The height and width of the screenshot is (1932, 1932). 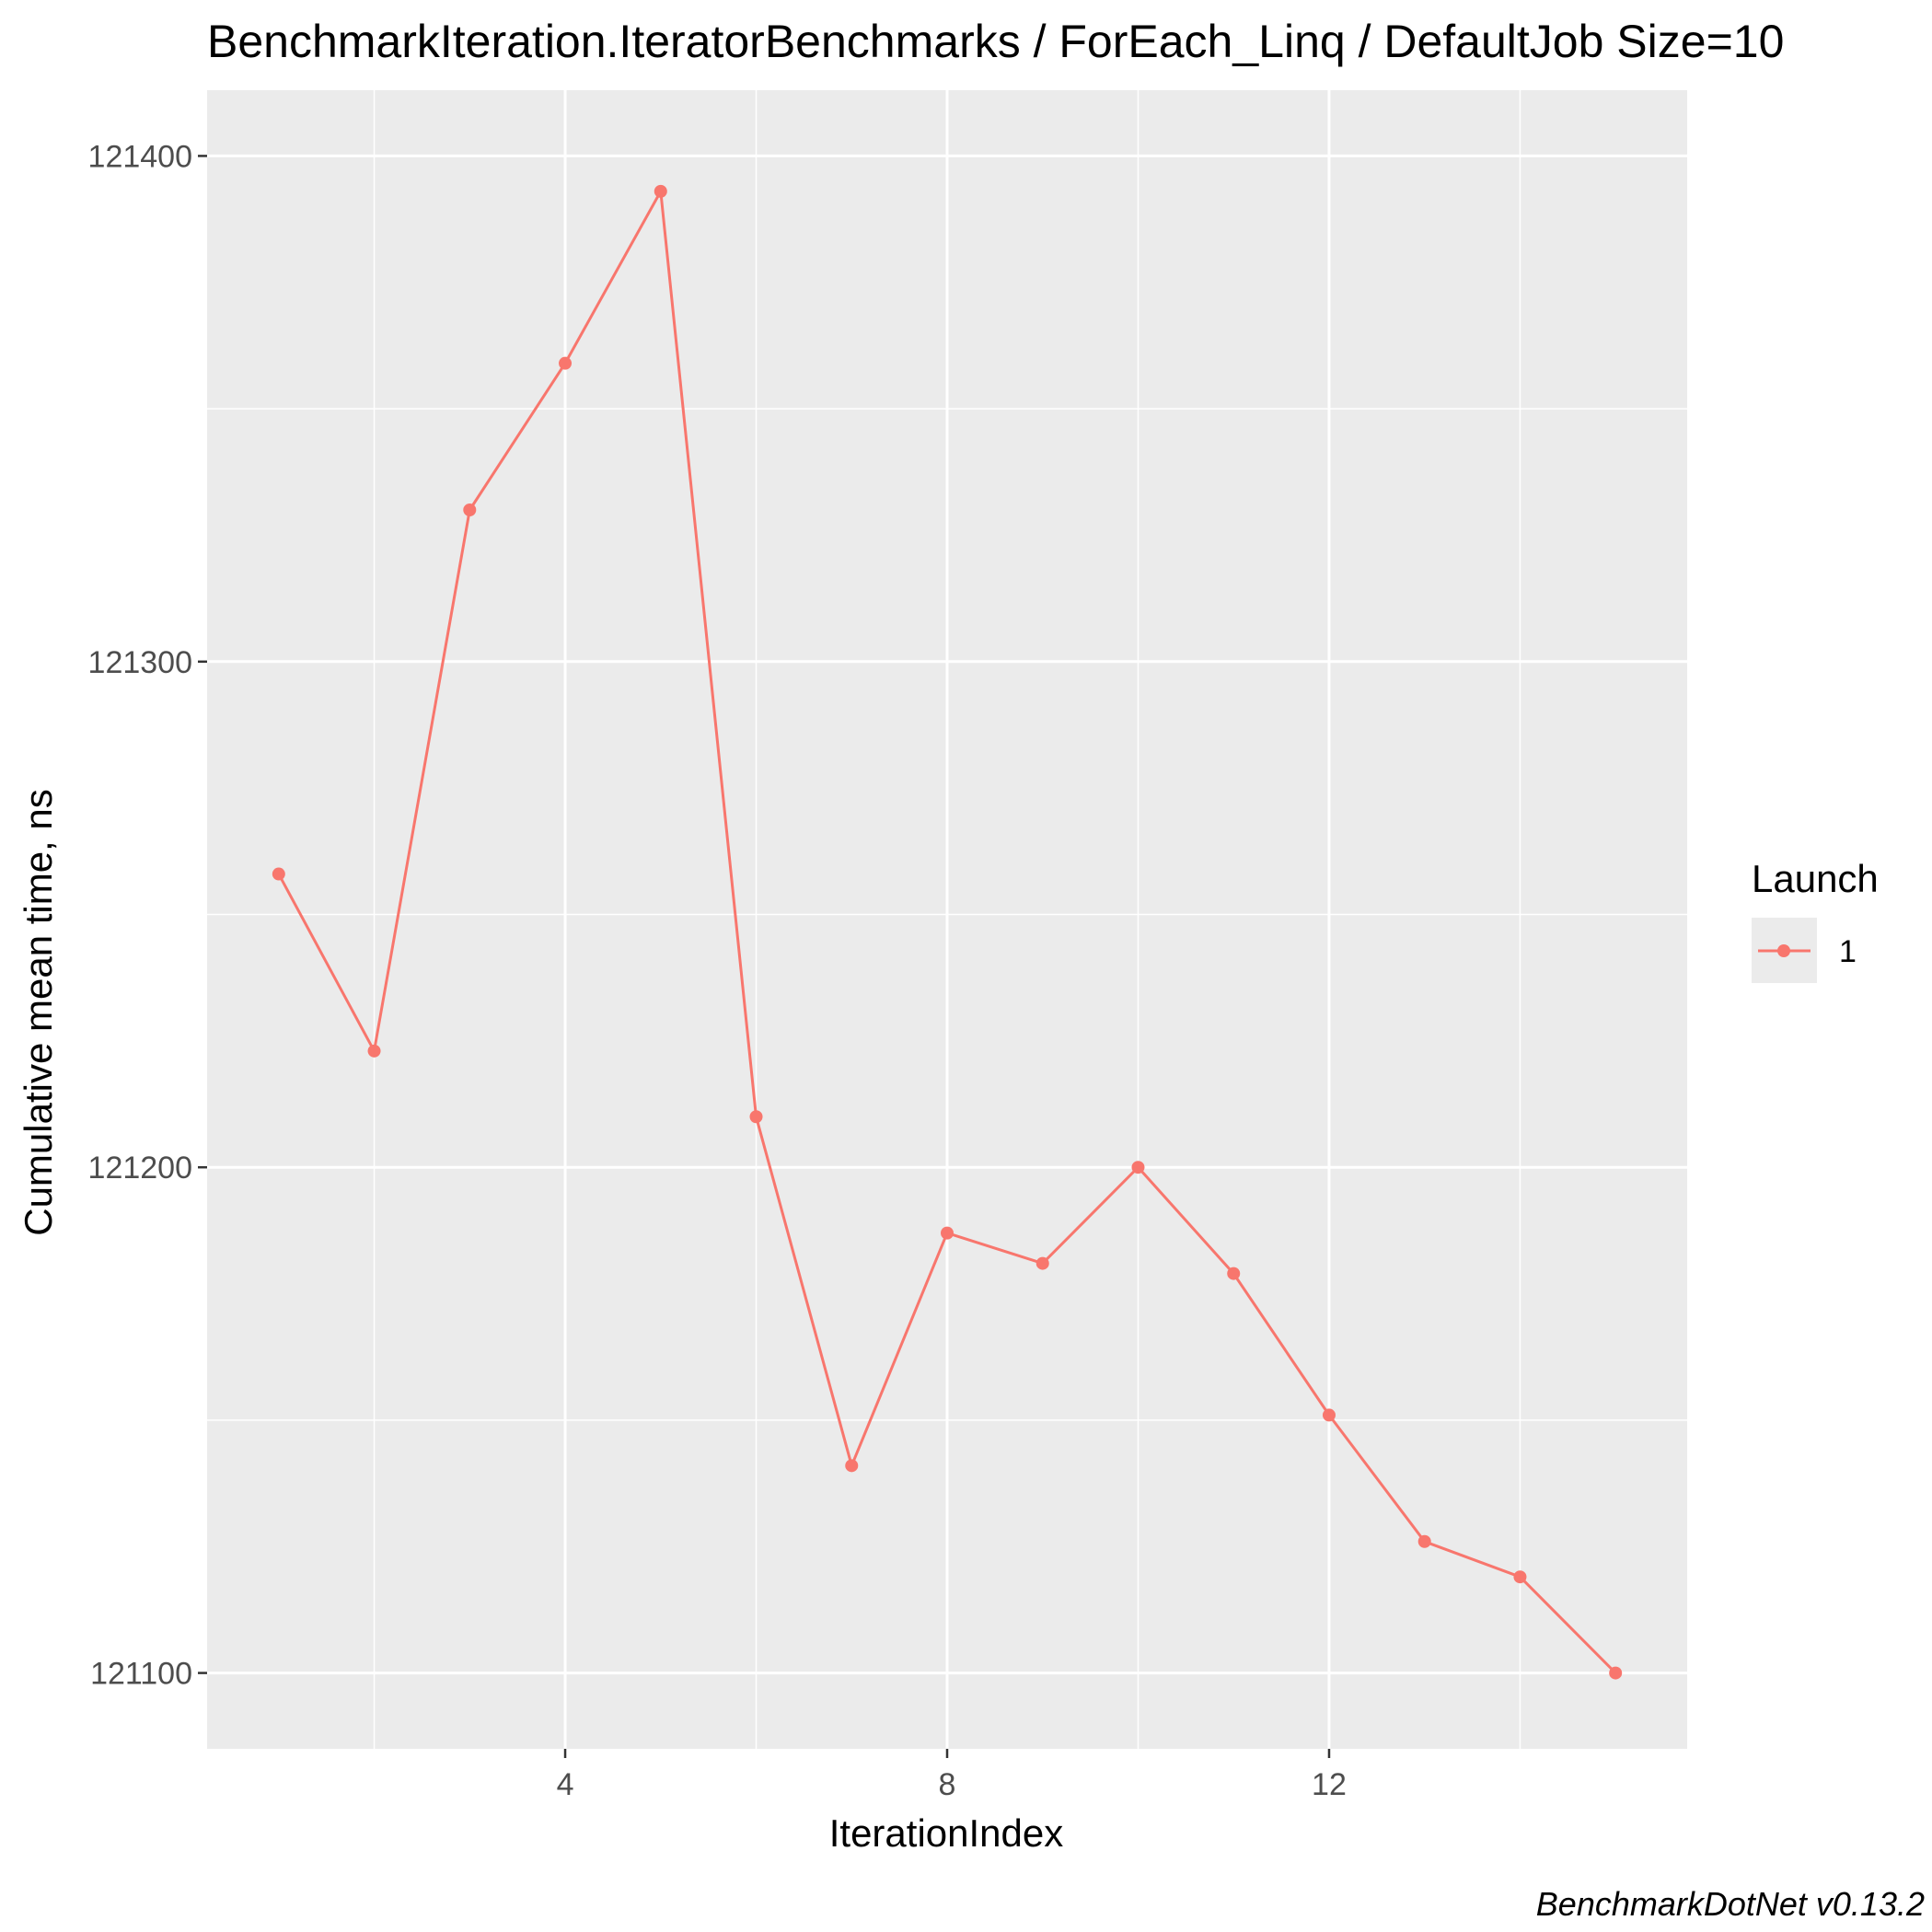 I want to click on legend-title: Launch, so click(x=1816, y=879).